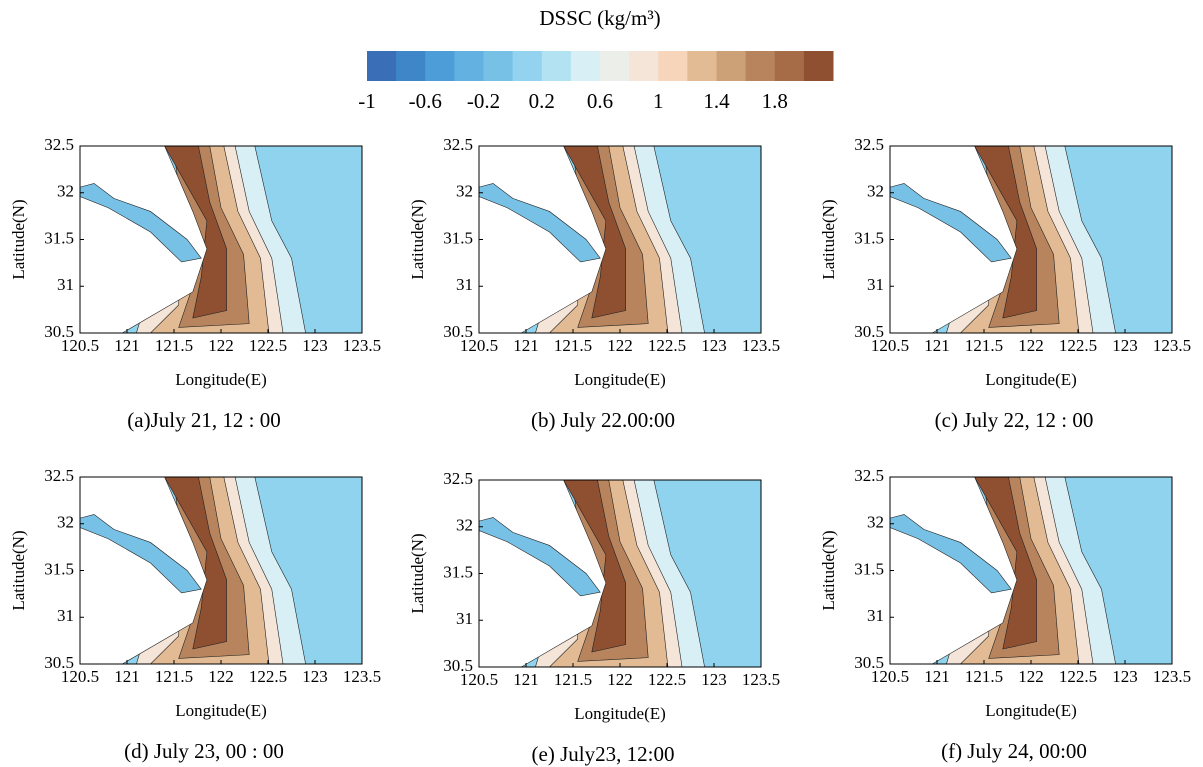  Describe the element at coordinates (203, 420) in the screenshot. I see `panel-caption: (a)July 21, 12 : 00` at that location.